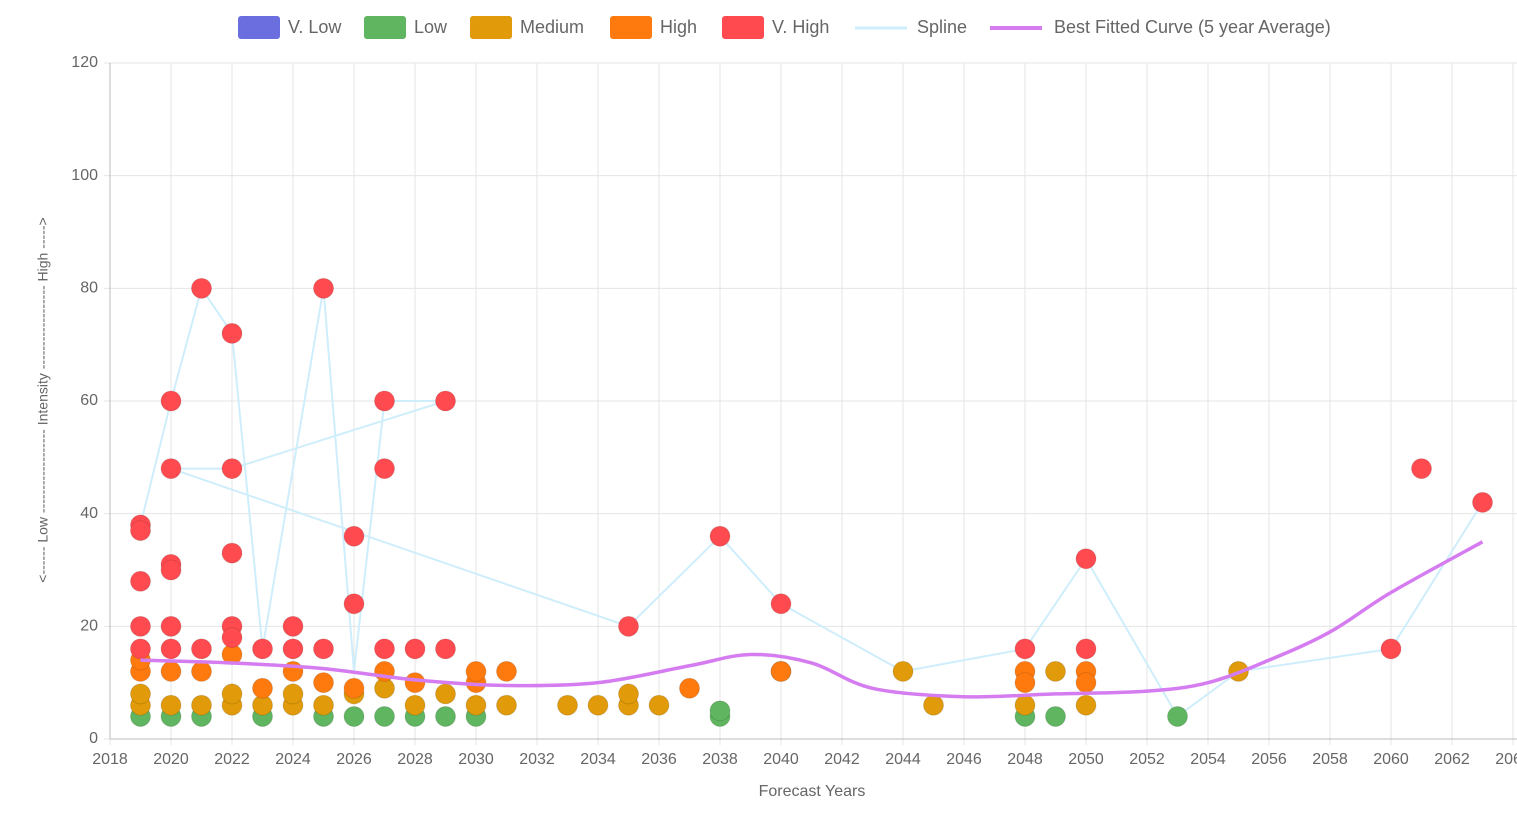  Describe the element at coordinates (1391, 759) in the screenshot. I see `x-tick-label: 2060` at that location.